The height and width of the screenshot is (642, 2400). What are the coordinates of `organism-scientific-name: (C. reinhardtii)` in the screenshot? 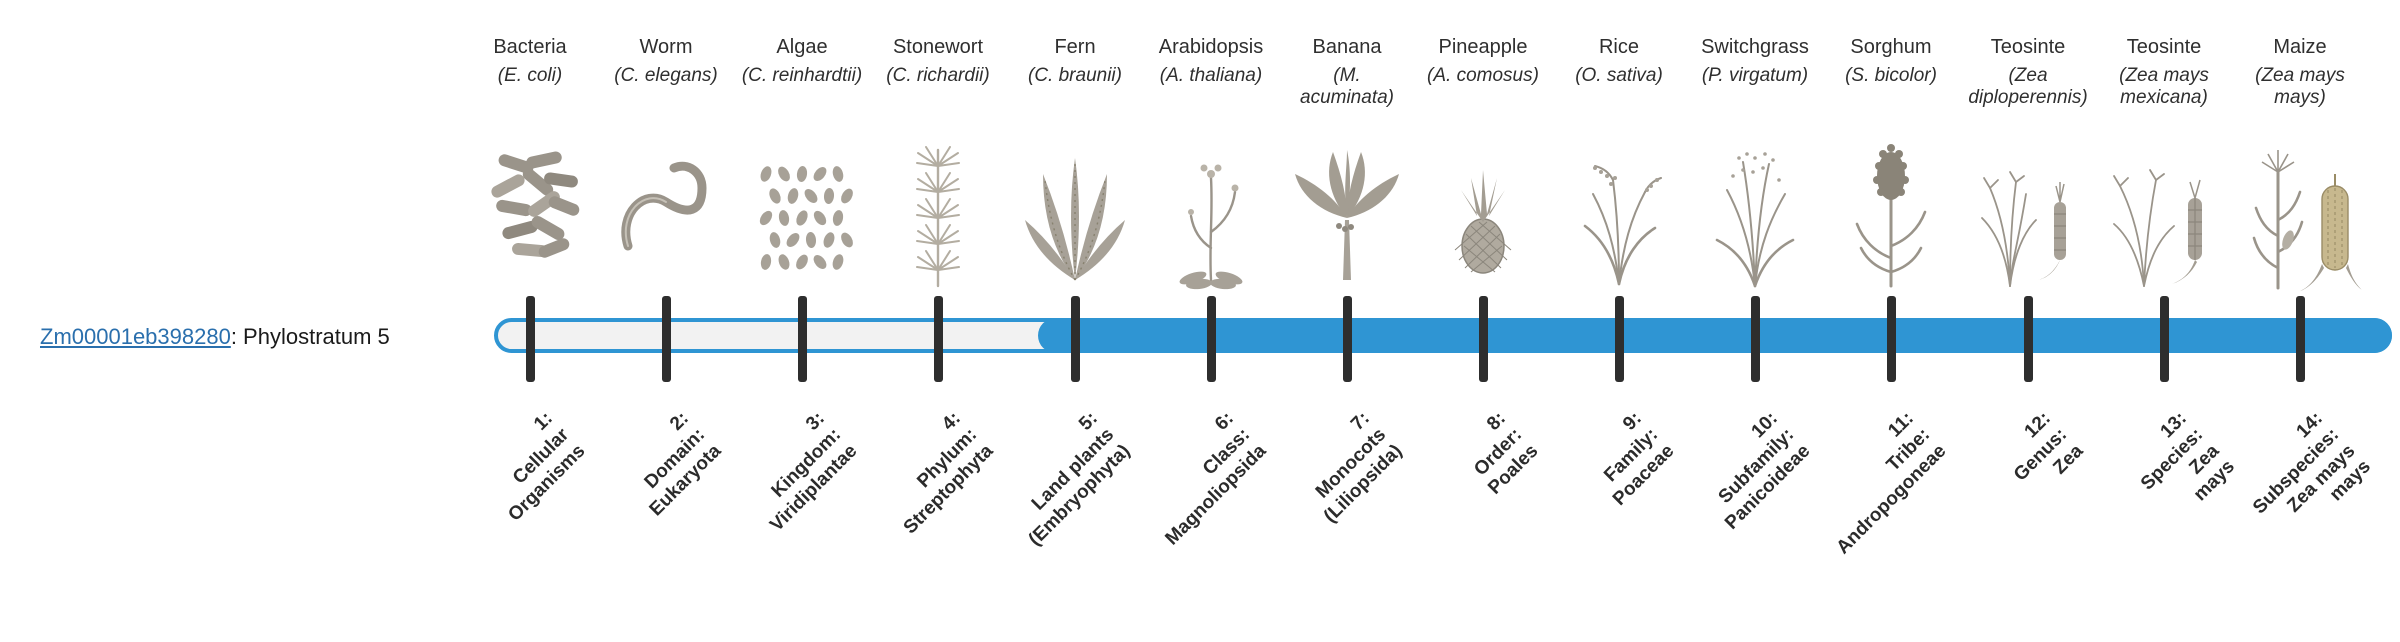 It's located at (802, 75).